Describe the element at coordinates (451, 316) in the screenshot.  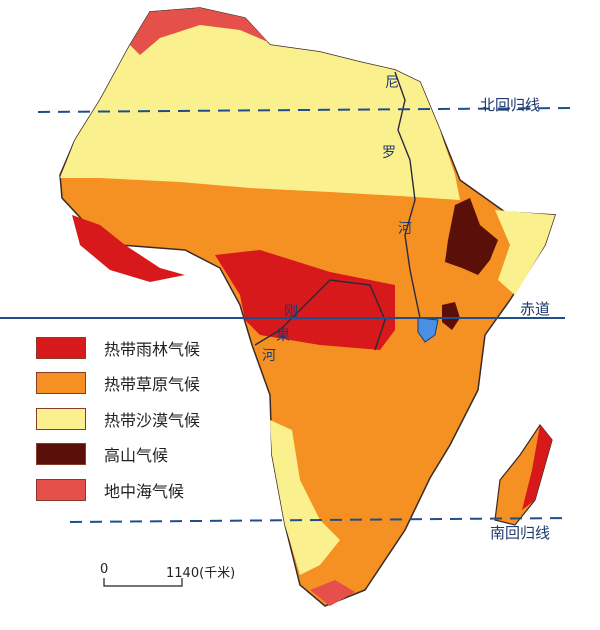
I see `zone-highland-eastafrica` at that location.